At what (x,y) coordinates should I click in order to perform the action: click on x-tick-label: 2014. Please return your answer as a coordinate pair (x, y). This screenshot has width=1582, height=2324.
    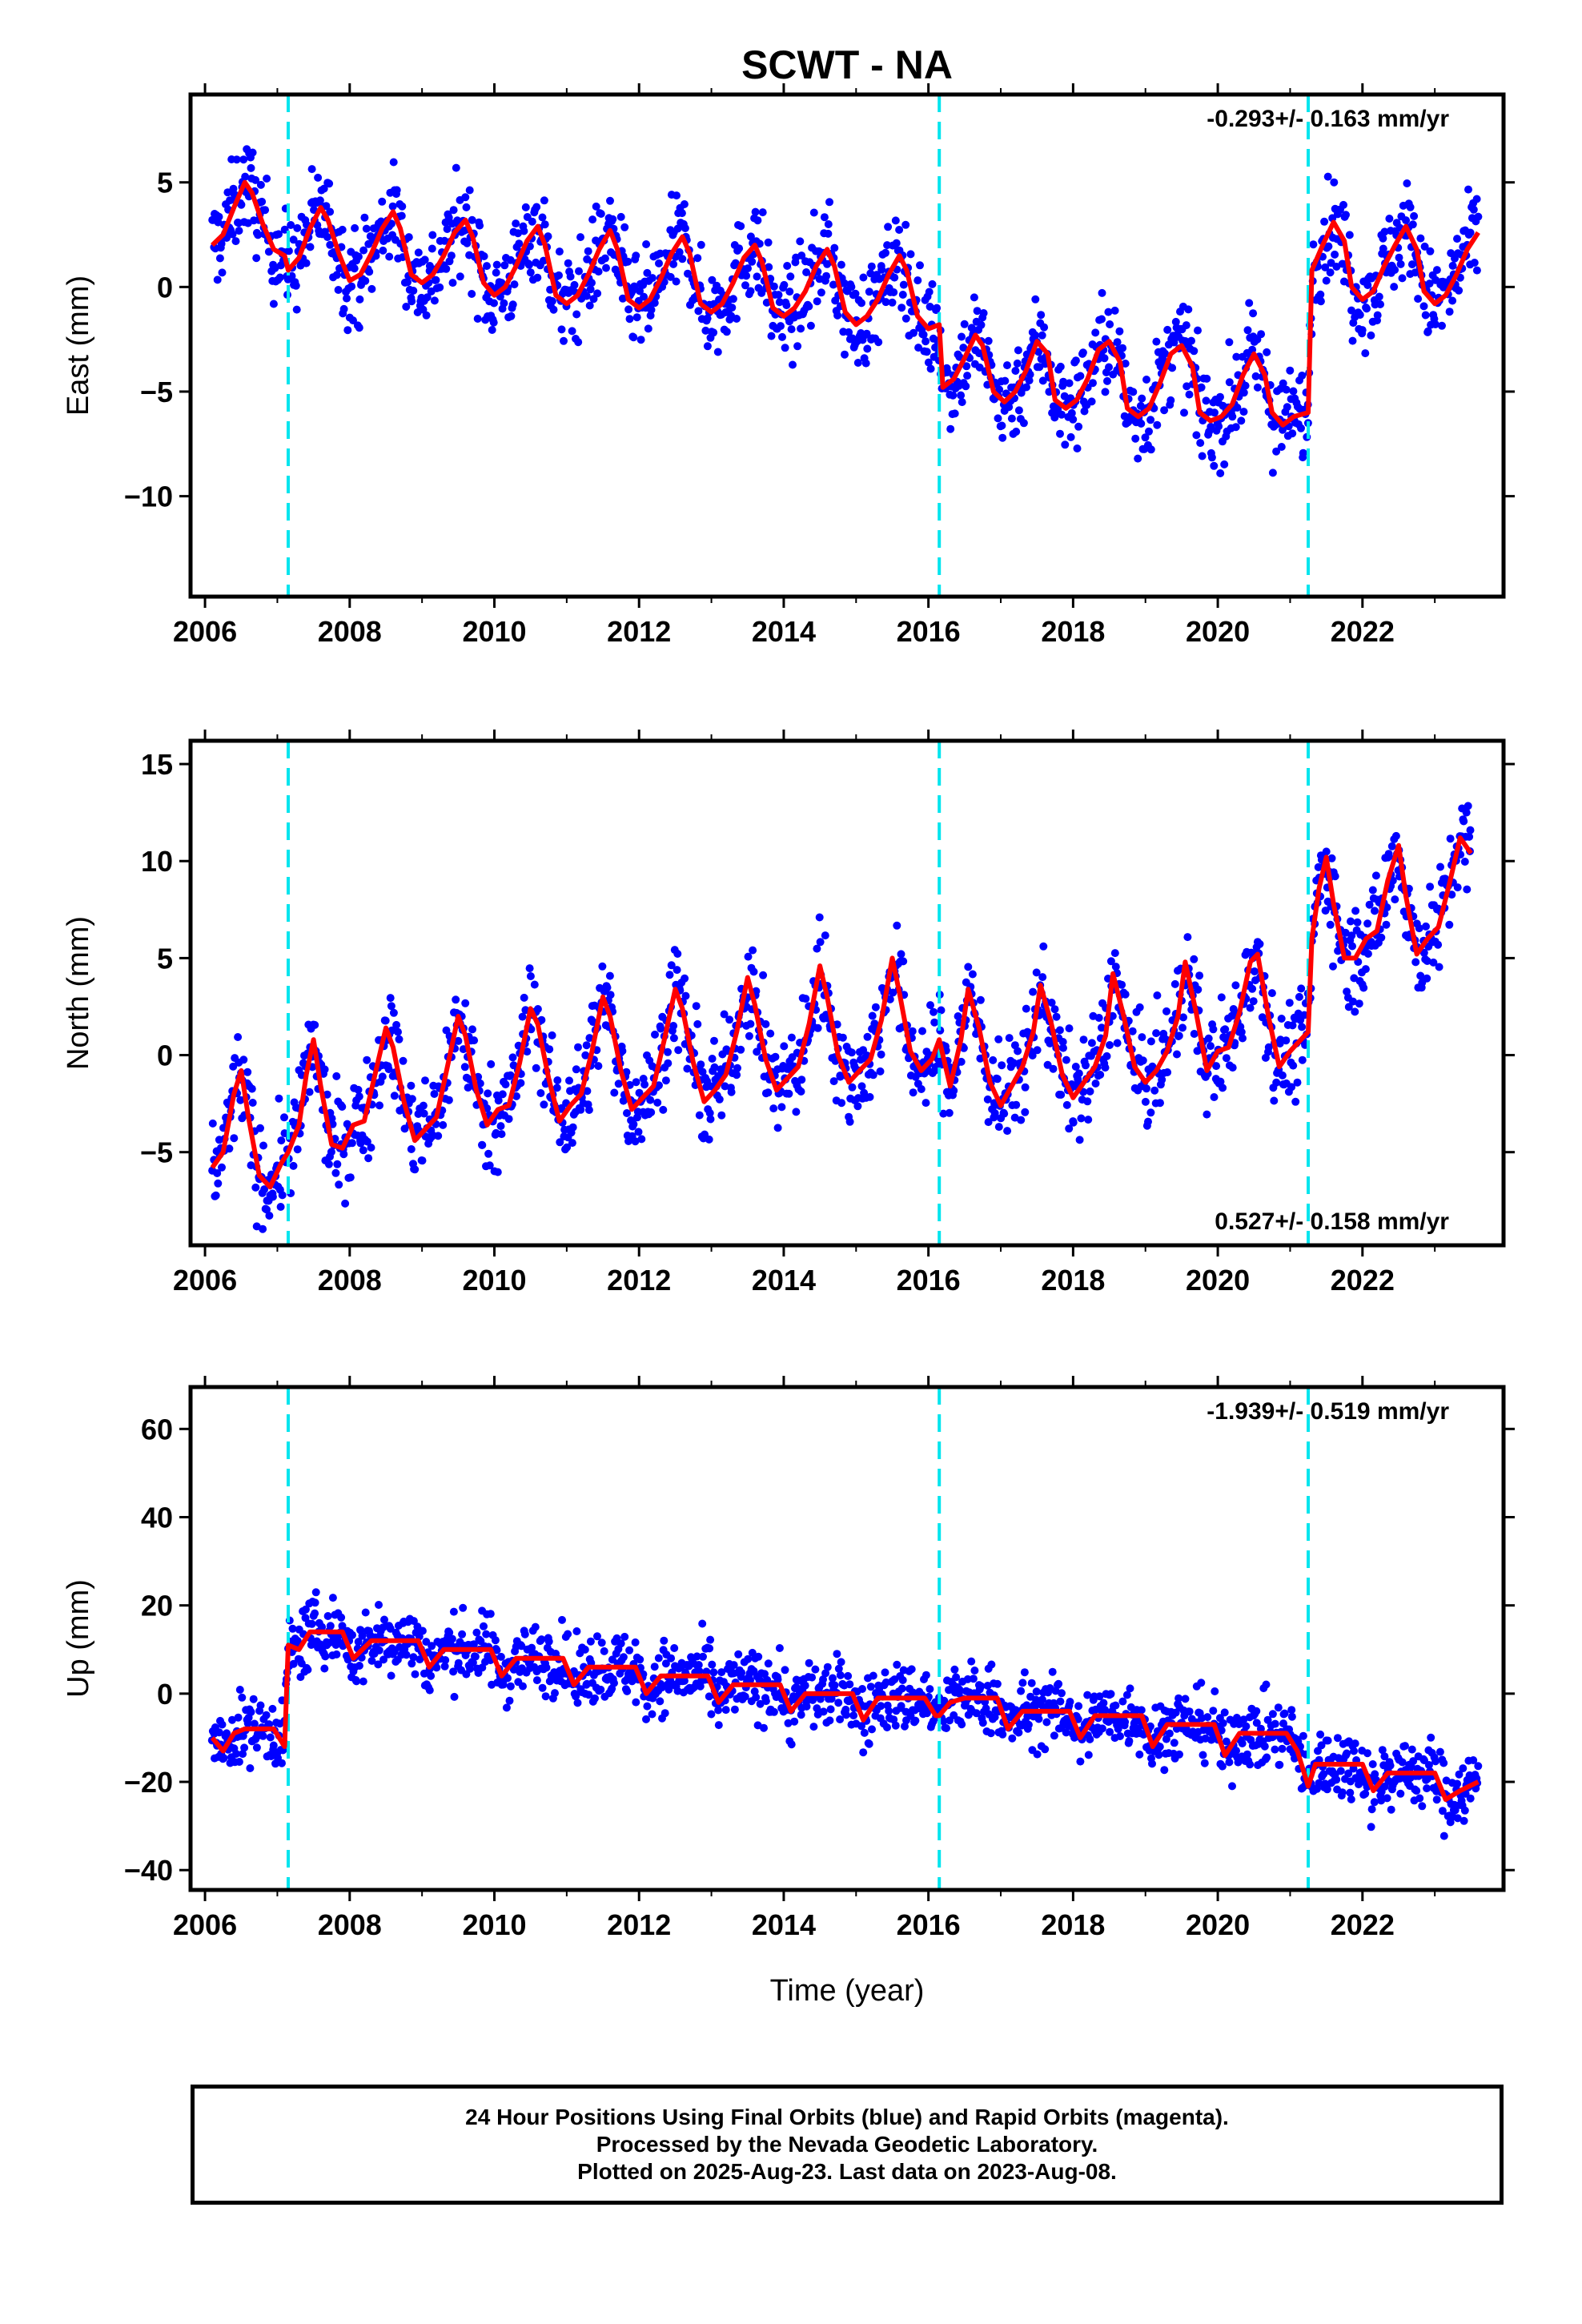
    Looking at the image, I should click on (784, 631).